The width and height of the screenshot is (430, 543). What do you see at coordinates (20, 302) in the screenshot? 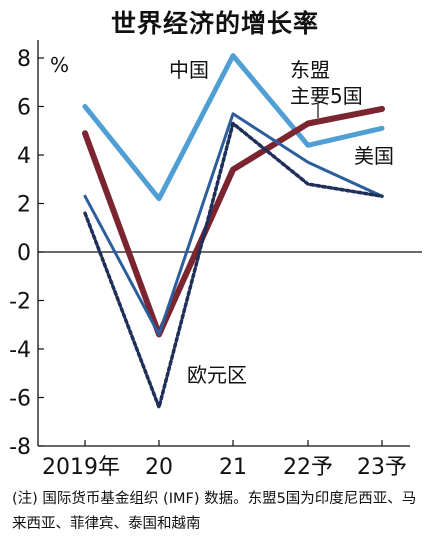
I see `y-tick-label: -2` at bounding box center [20, 302].